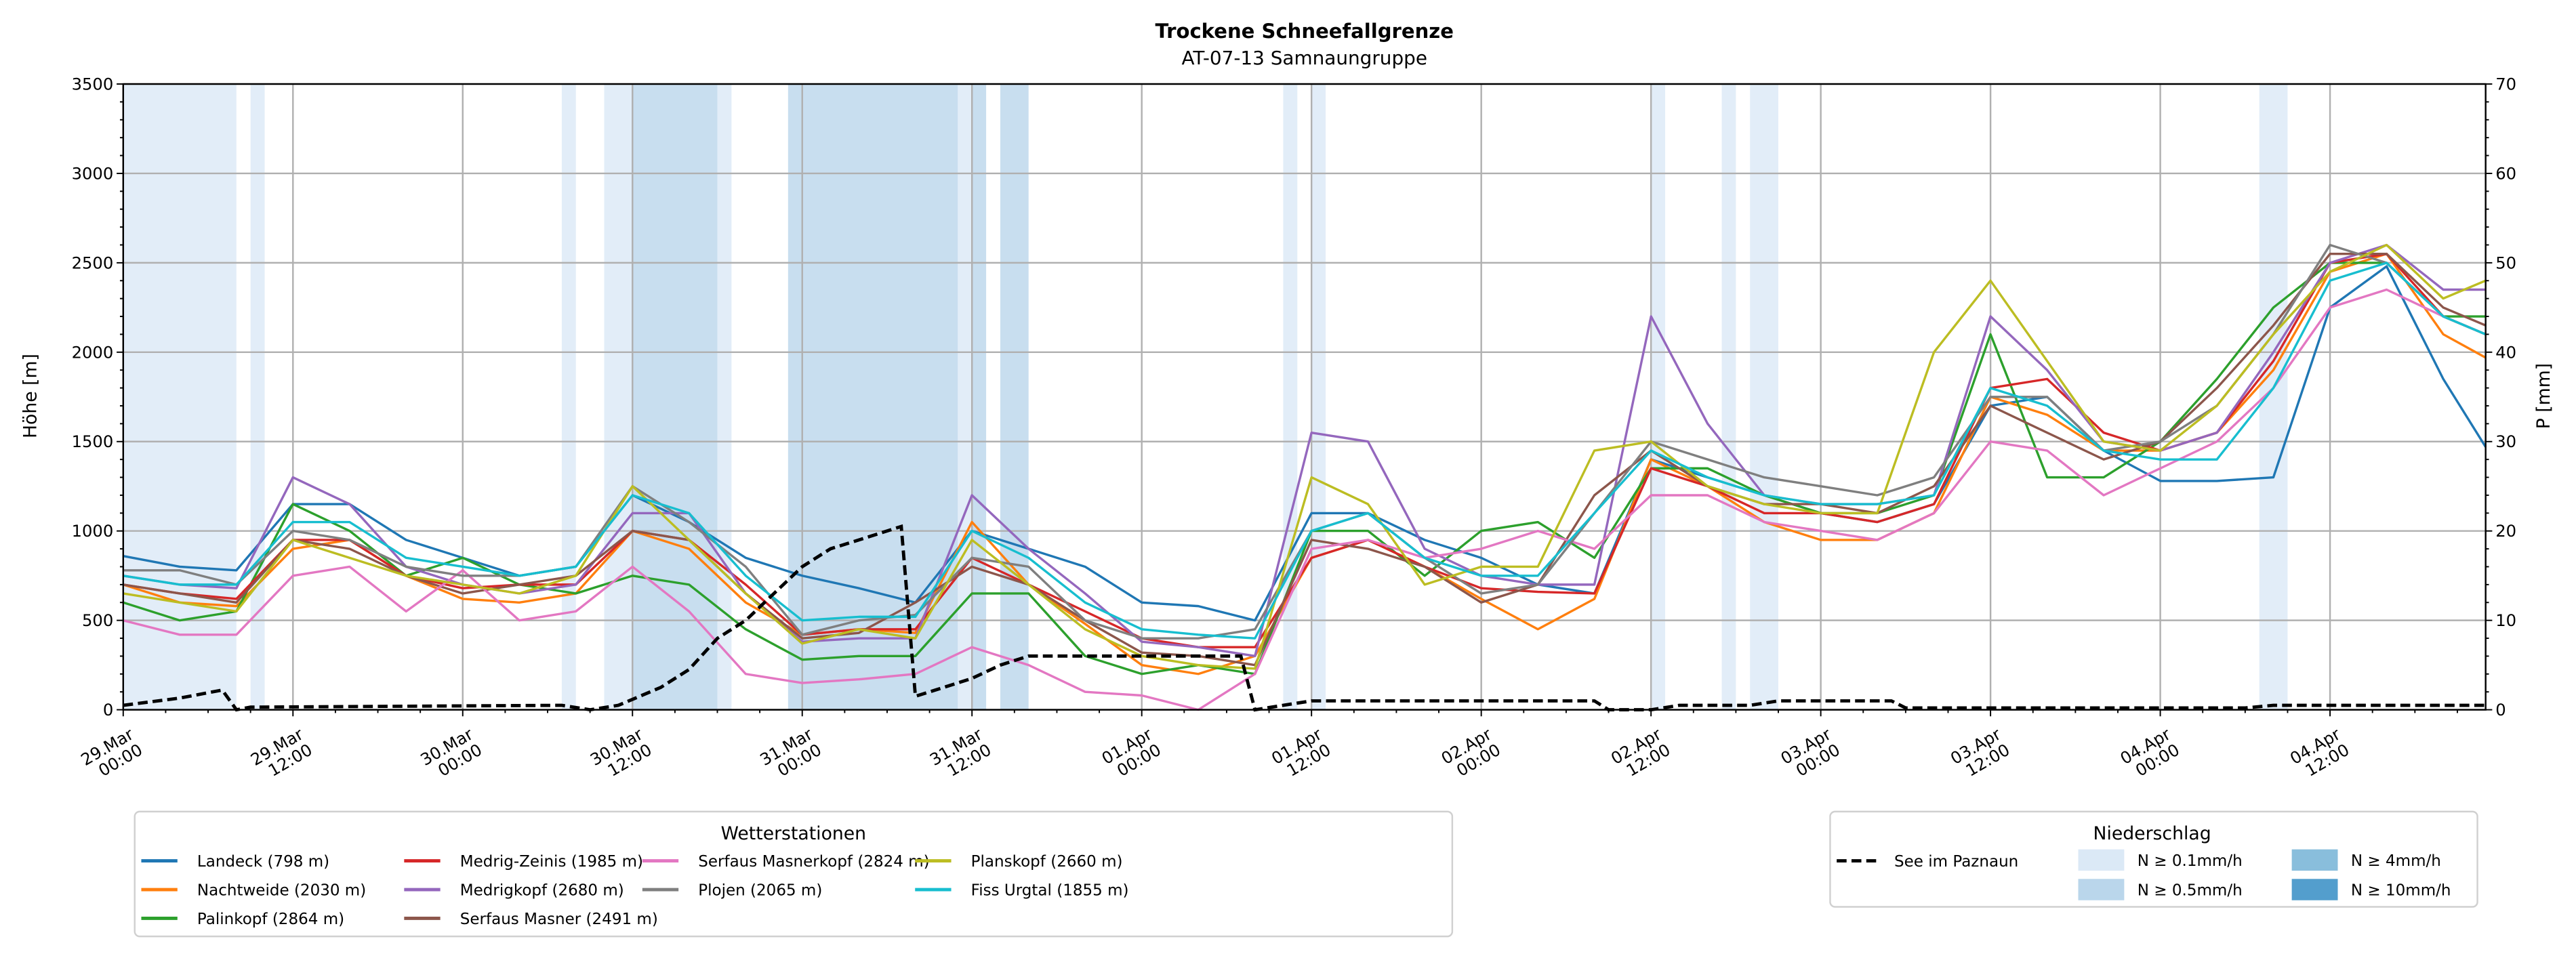  Describe the element at coordinates (552, 862) in the screenshot. I see `legend-label: Medrig-Zeinis (1985 m)` at that location.